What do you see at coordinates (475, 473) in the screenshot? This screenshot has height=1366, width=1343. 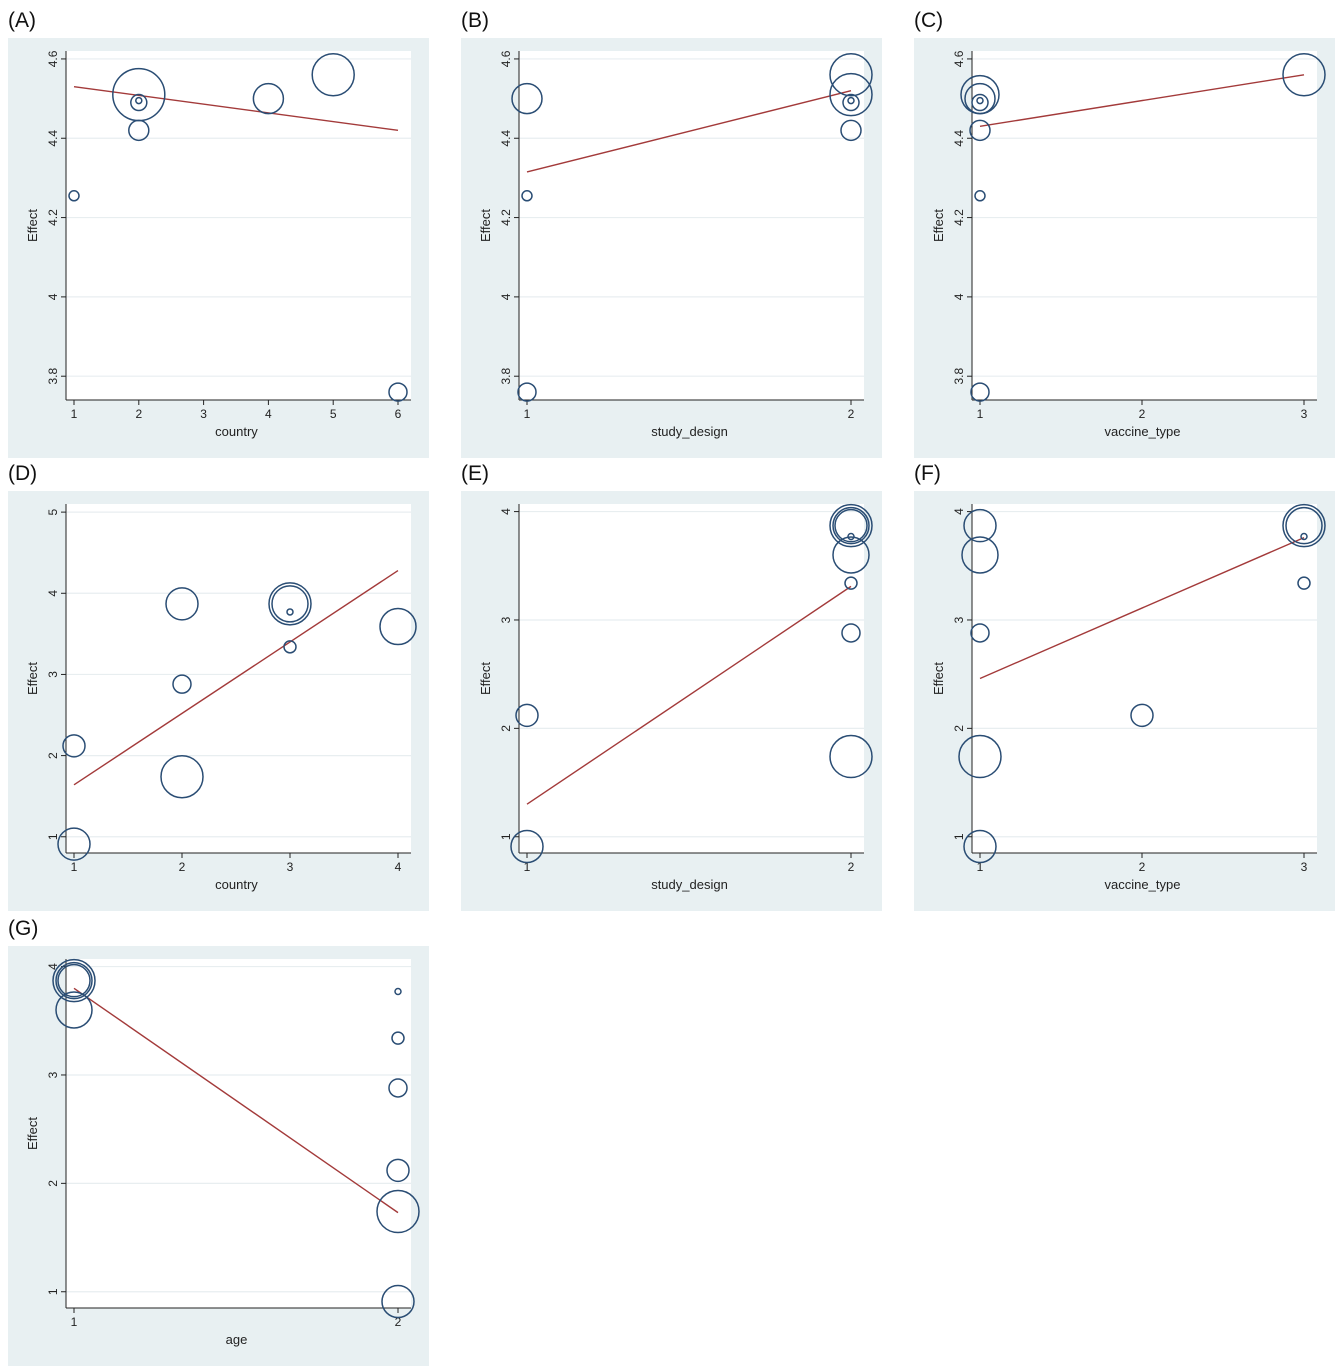 I see `panel-label-e: (E)` at bounding box center [475, 473].